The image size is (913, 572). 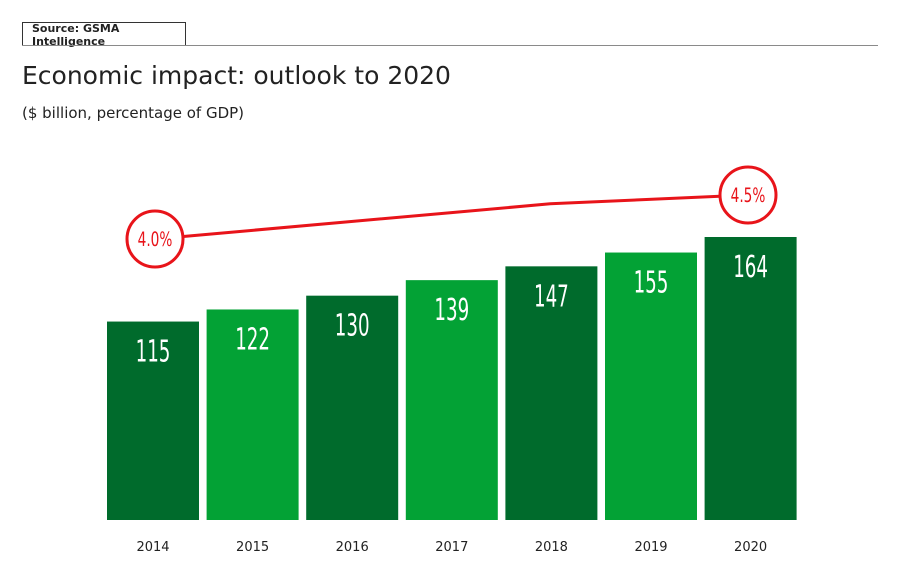 I want to click on x-tick-label: 2015, so click(x=252, y=547).